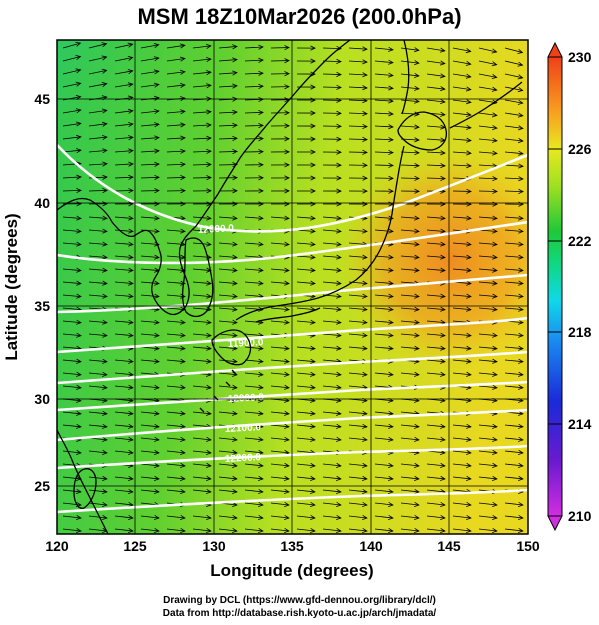  I want to click on x-axis-label: Longitude (degrees), so click(291, 570).